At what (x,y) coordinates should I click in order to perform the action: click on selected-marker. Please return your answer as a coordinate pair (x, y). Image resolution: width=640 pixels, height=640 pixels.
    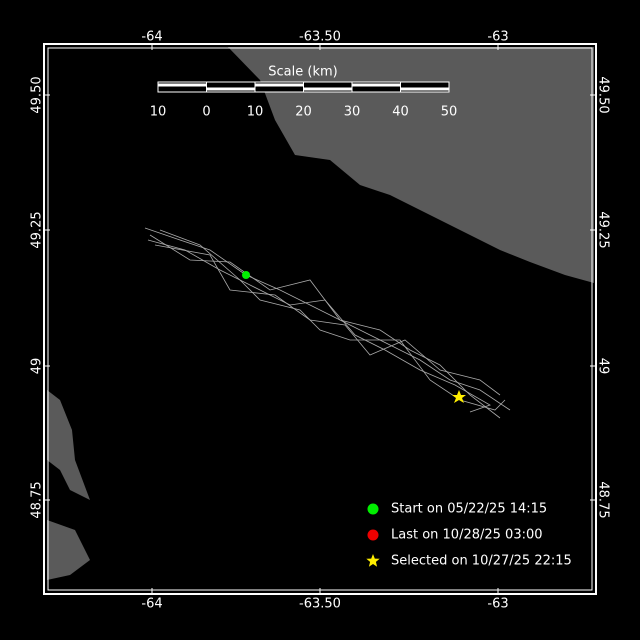
    Looking at the image, I should click on (459, 396).